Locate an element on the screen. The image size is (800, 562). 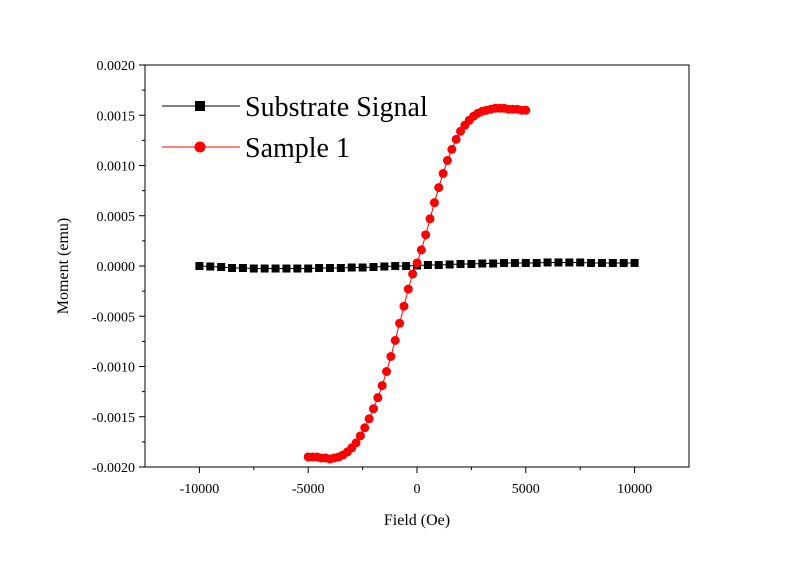
y-tick-label: 0.0010 is located at coordinates (116, 167).